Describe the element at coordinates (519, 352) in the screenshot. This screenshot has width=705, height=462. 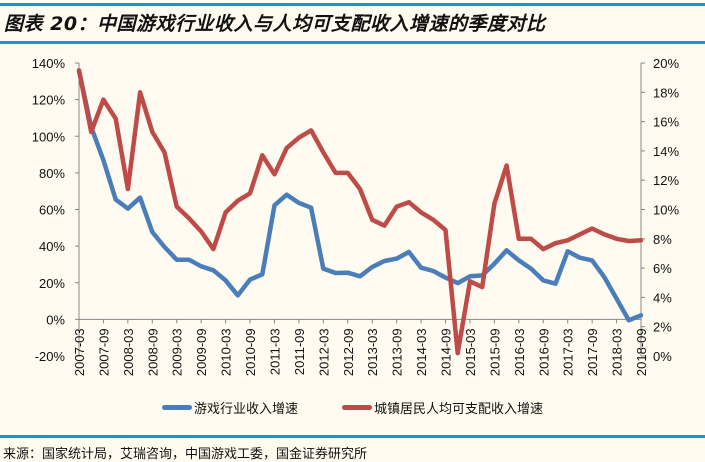
I see `x-axis-tick-label: 2016-03` at that location.